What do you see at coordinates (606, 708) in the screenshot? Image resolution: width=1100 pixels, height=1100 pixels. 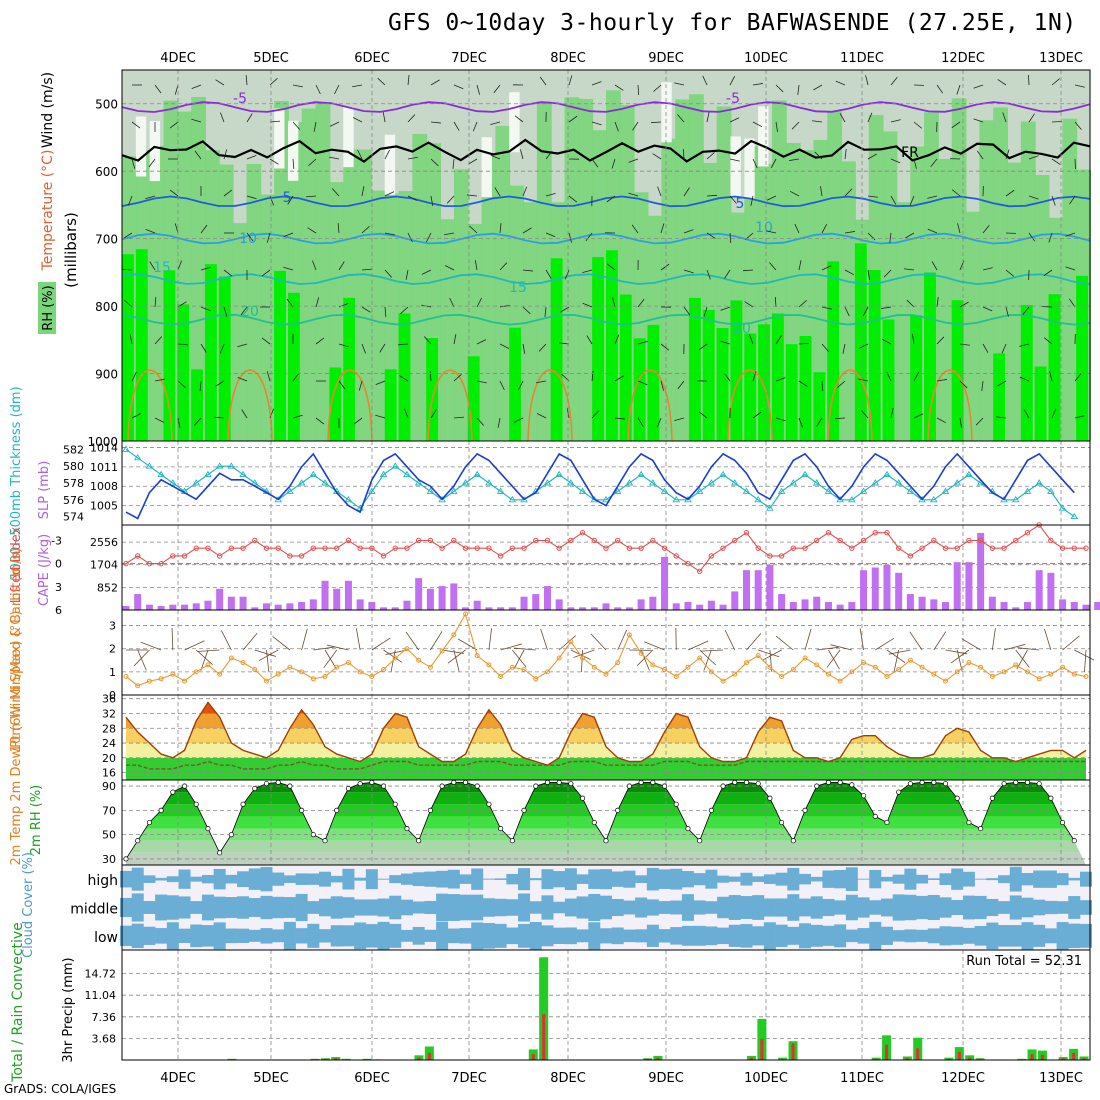 I see `temp-band` at bounding box center [606, 708].